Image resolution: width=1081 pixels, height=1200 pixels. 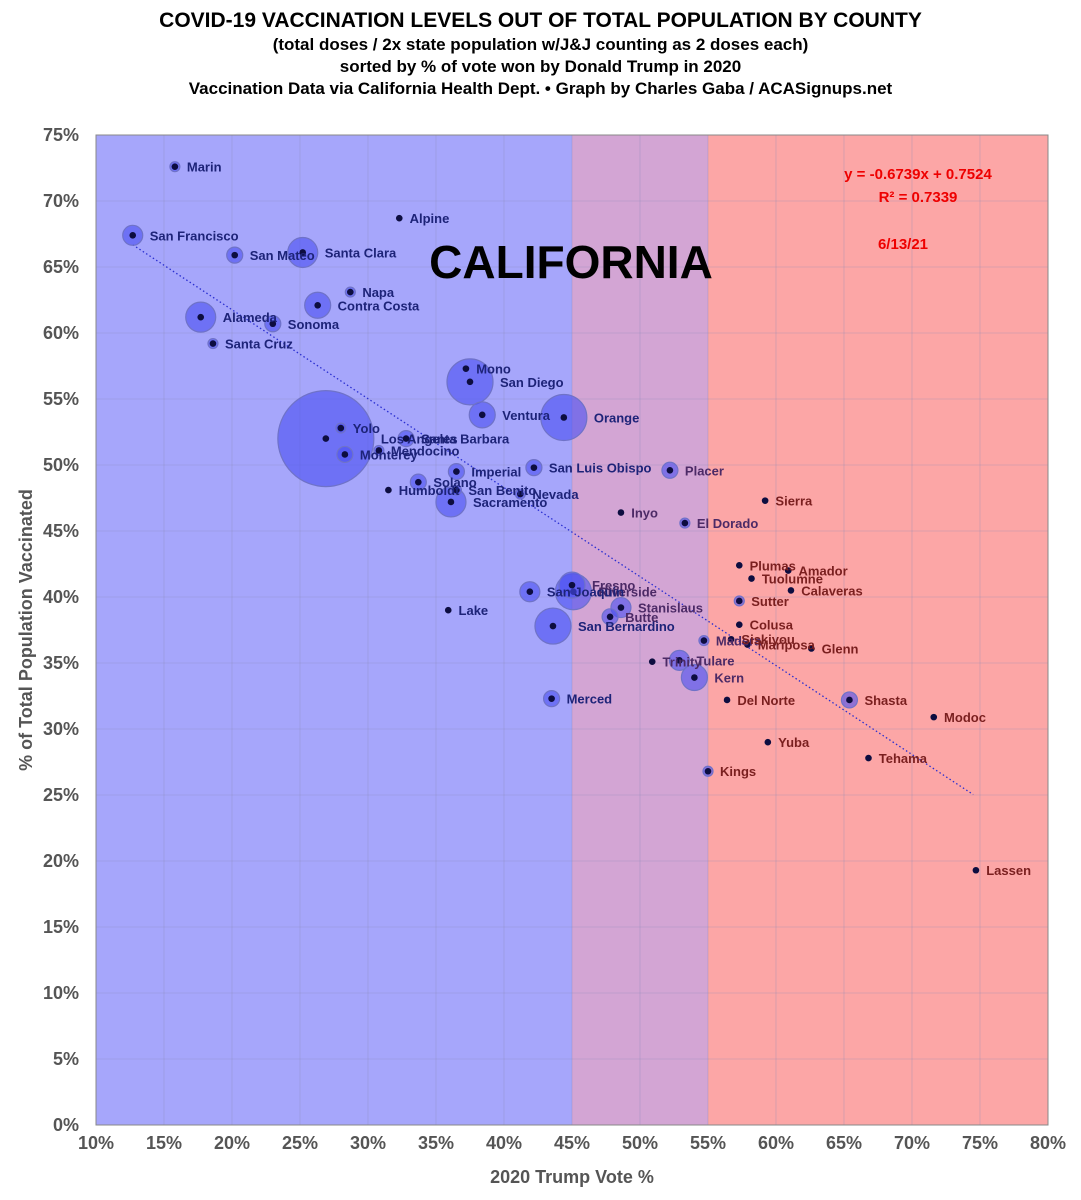 What do you see at coordinates (504, 1143) in the screenshot?
I see `x-tick-label: 40%` at bounding box center [504, 1143].